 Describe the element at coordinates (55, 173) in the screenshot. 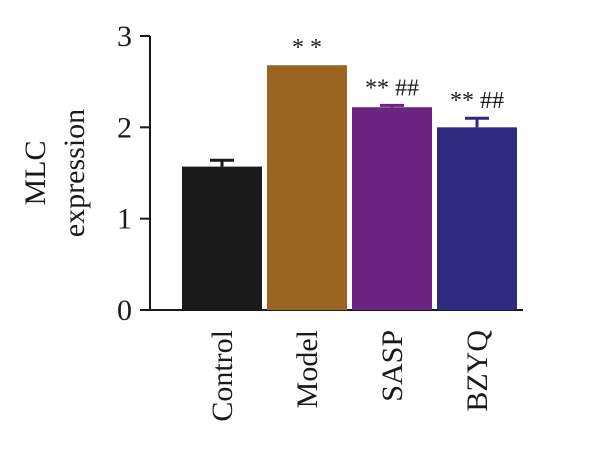

I see `y-axis-title: MLC expression` at that location.